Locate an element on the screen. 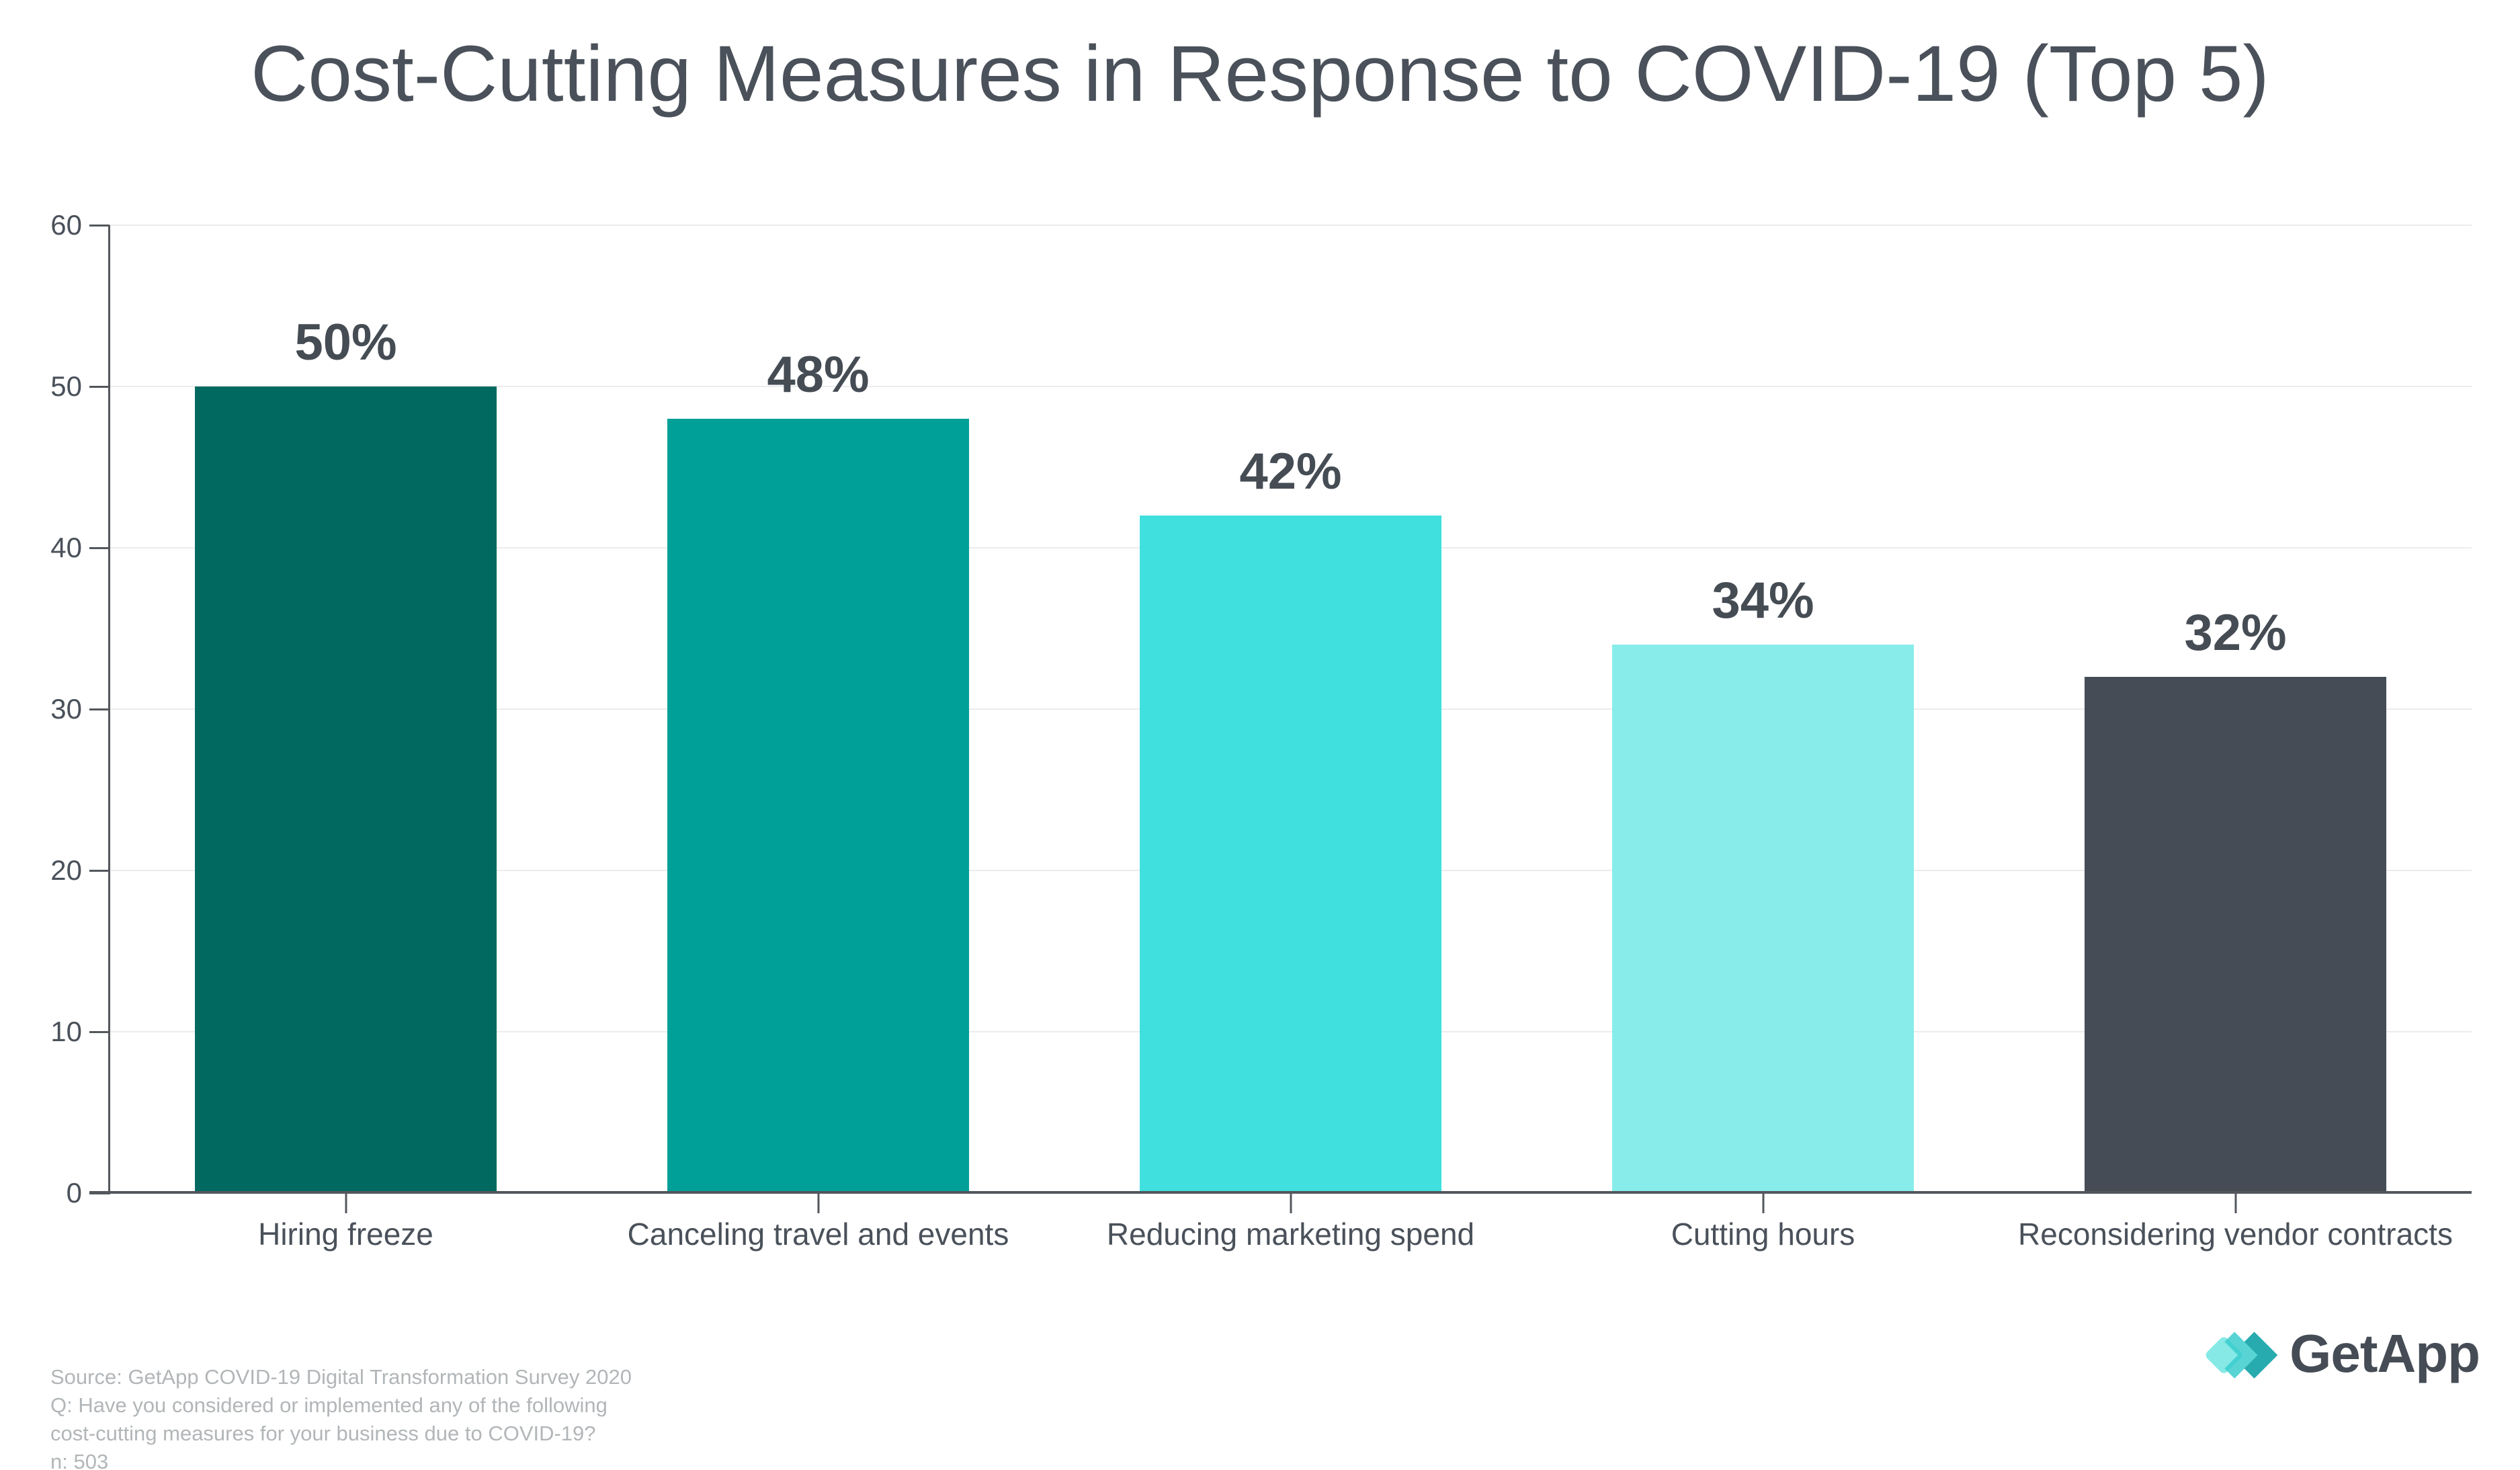 Image resolution: width=2520 pixels, height=1470 pixels. y-axis-label: 30 is located at coordinates (66, 709).